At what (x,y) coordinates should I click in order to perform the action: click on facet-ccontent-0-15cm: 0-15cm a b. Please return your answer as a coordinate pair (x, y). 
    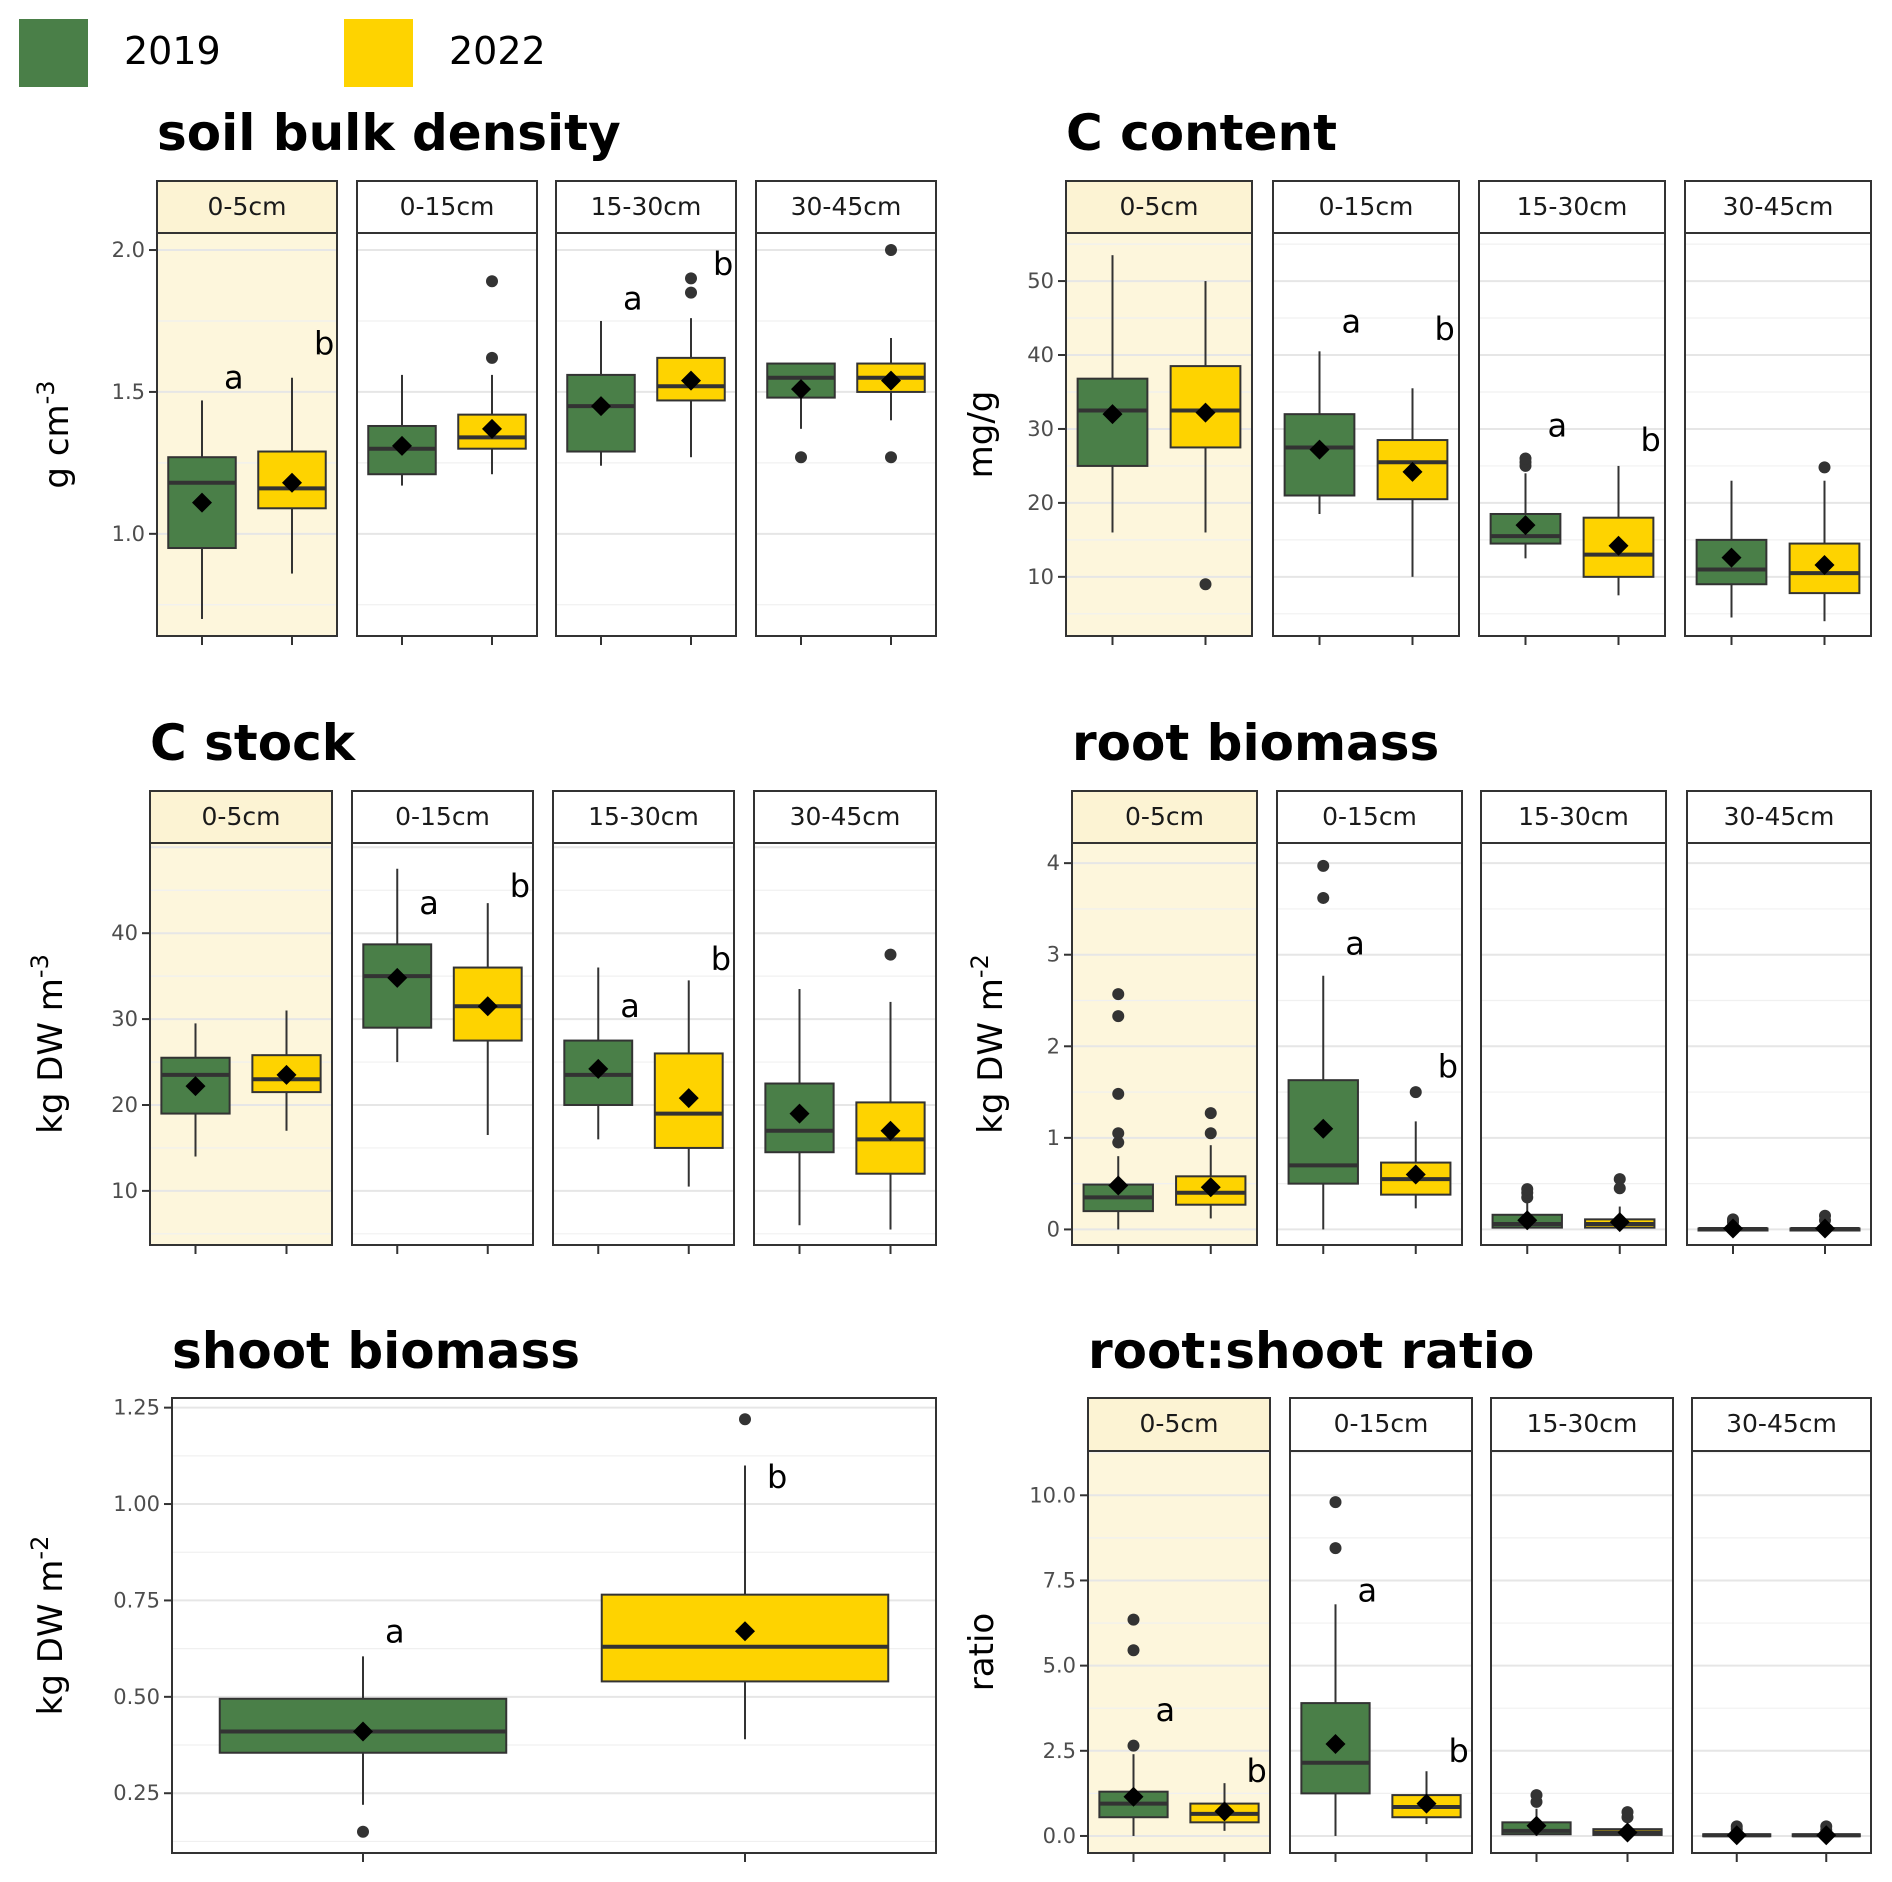
    Looking at the image, I should click on (1366, 412).